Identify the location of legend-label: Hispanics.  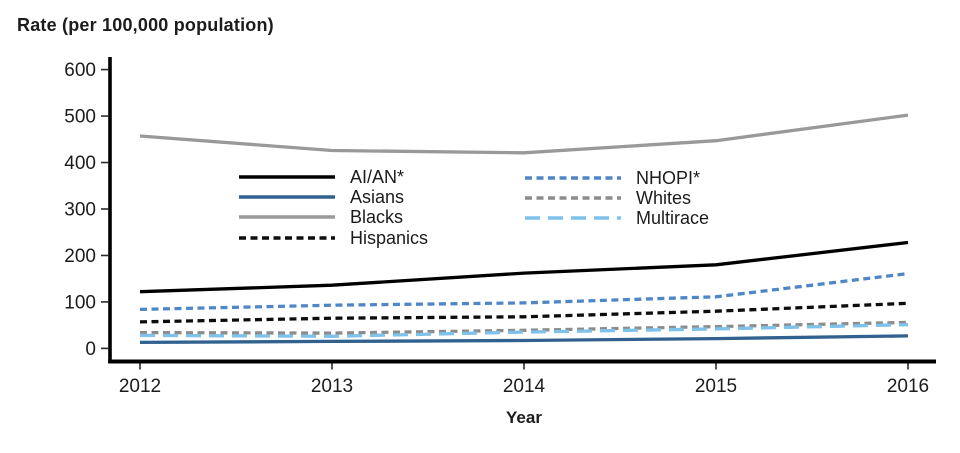
(389, 237).